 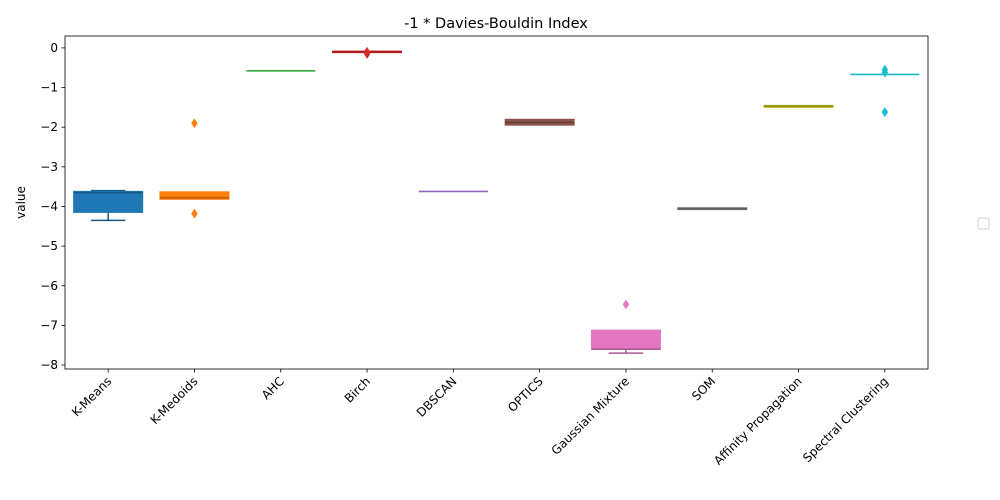 What do you see at coordinates (49, 127) in the screenshot?
I see `y-tick-label: −2` at bounding box center [49, 127].